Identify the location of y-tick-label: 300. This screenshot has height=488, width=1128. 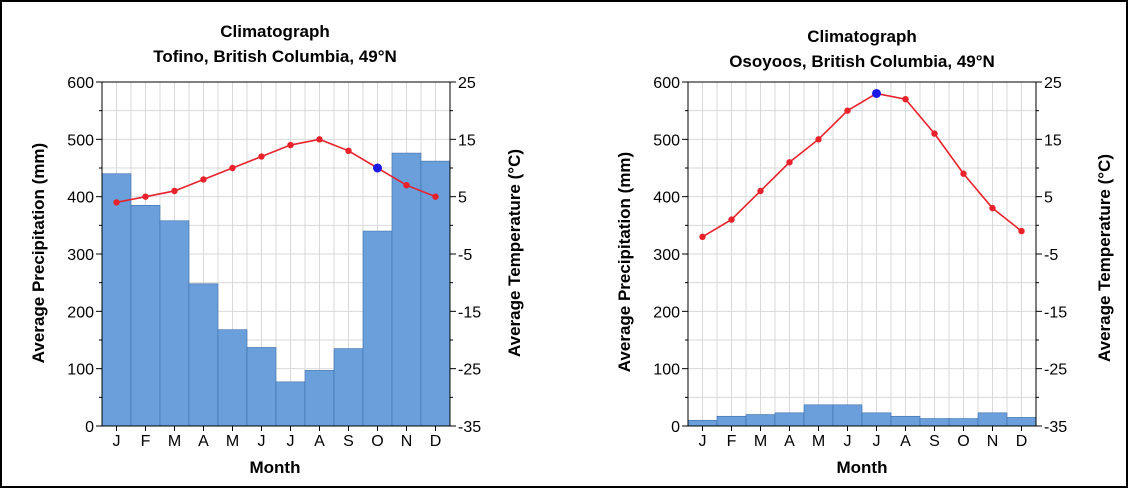
(80, 255).